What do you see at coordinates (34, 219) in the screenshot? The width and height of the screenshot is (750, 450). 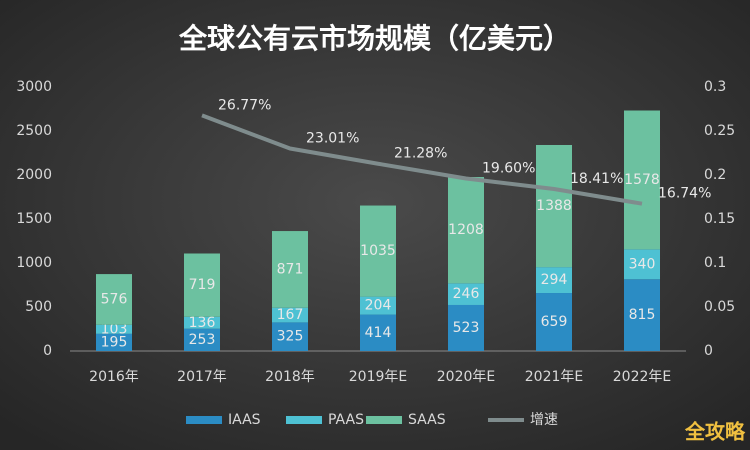 I see `y-tick-label: 1500` at bounding box center [34, 219].